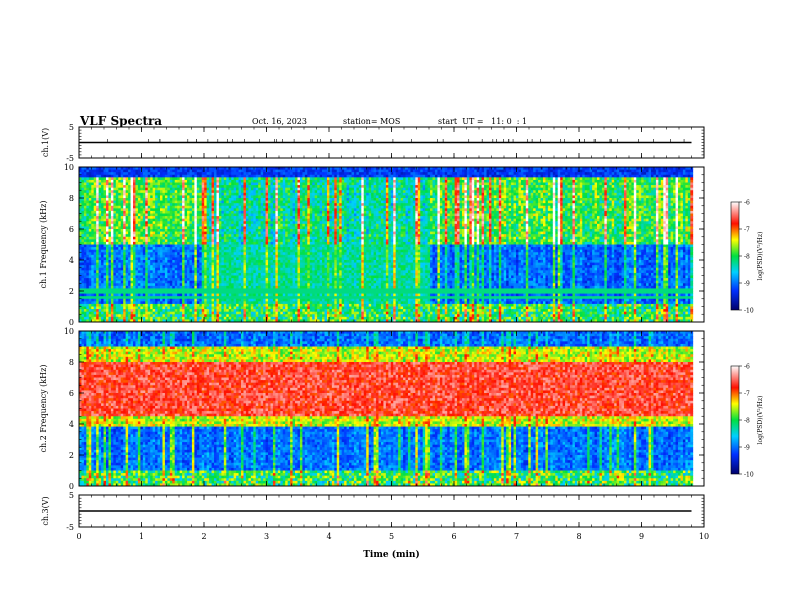  What do you see at coordinates (391, 536) in the screenshot?
I see `x-tick-label: 5` at bounding box center [391, 536].